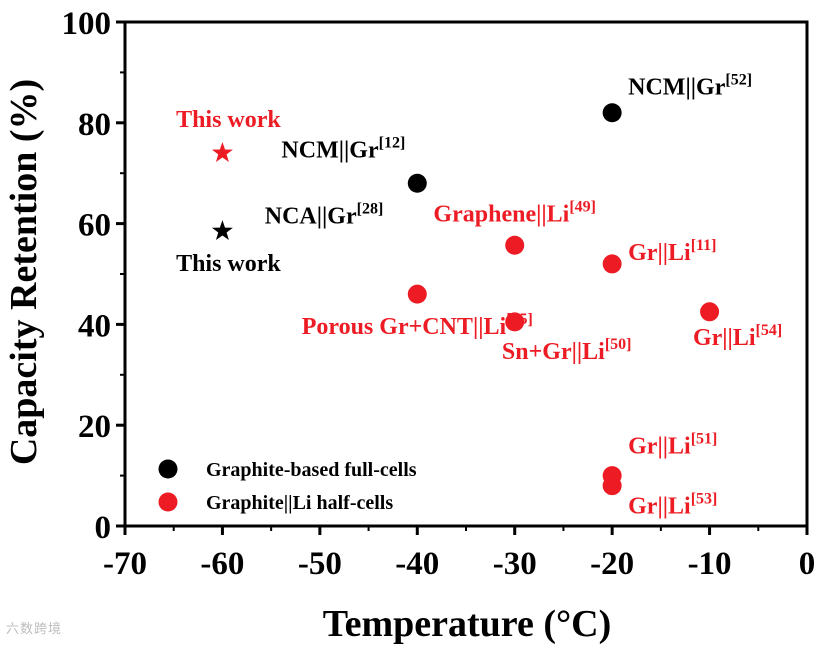  I want to click on y-tick-label: 80, so click(94, 125).